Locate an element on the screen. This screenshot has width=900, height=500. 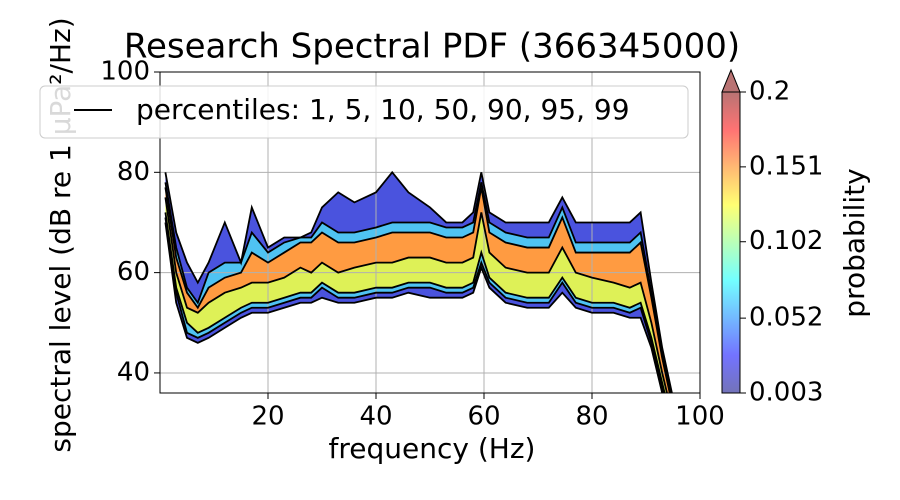
legend-box is located at coordinates (364, 112).